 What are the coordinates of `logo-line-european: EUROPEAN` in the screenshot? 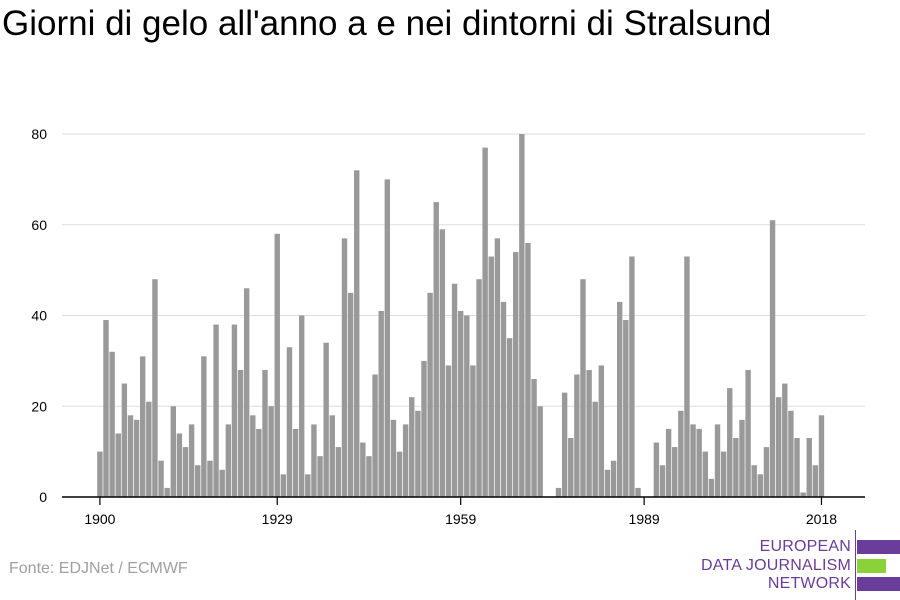 It's located at (805, 546).